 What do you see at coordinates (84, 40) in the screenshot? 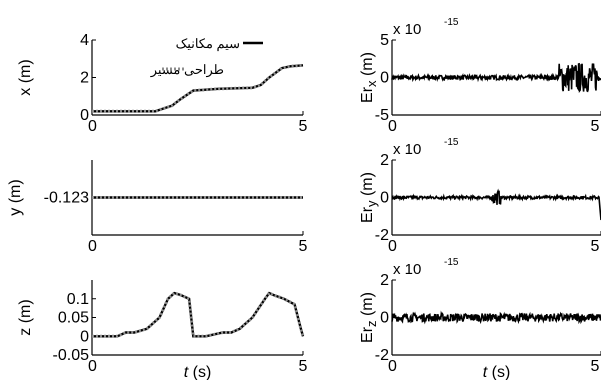
I see `y-tick-label: 4` at bounding box center [84, 40].